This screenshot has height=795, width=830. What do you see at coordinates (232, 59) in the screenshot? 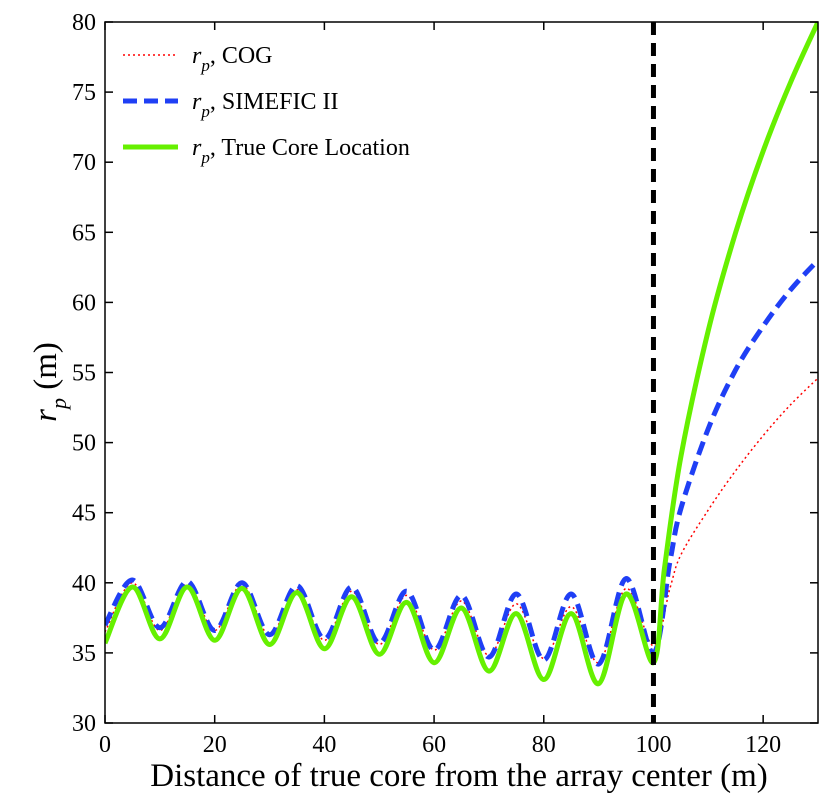
I see `legend-label-1: rp, COG` at bounding box center [232, 59].